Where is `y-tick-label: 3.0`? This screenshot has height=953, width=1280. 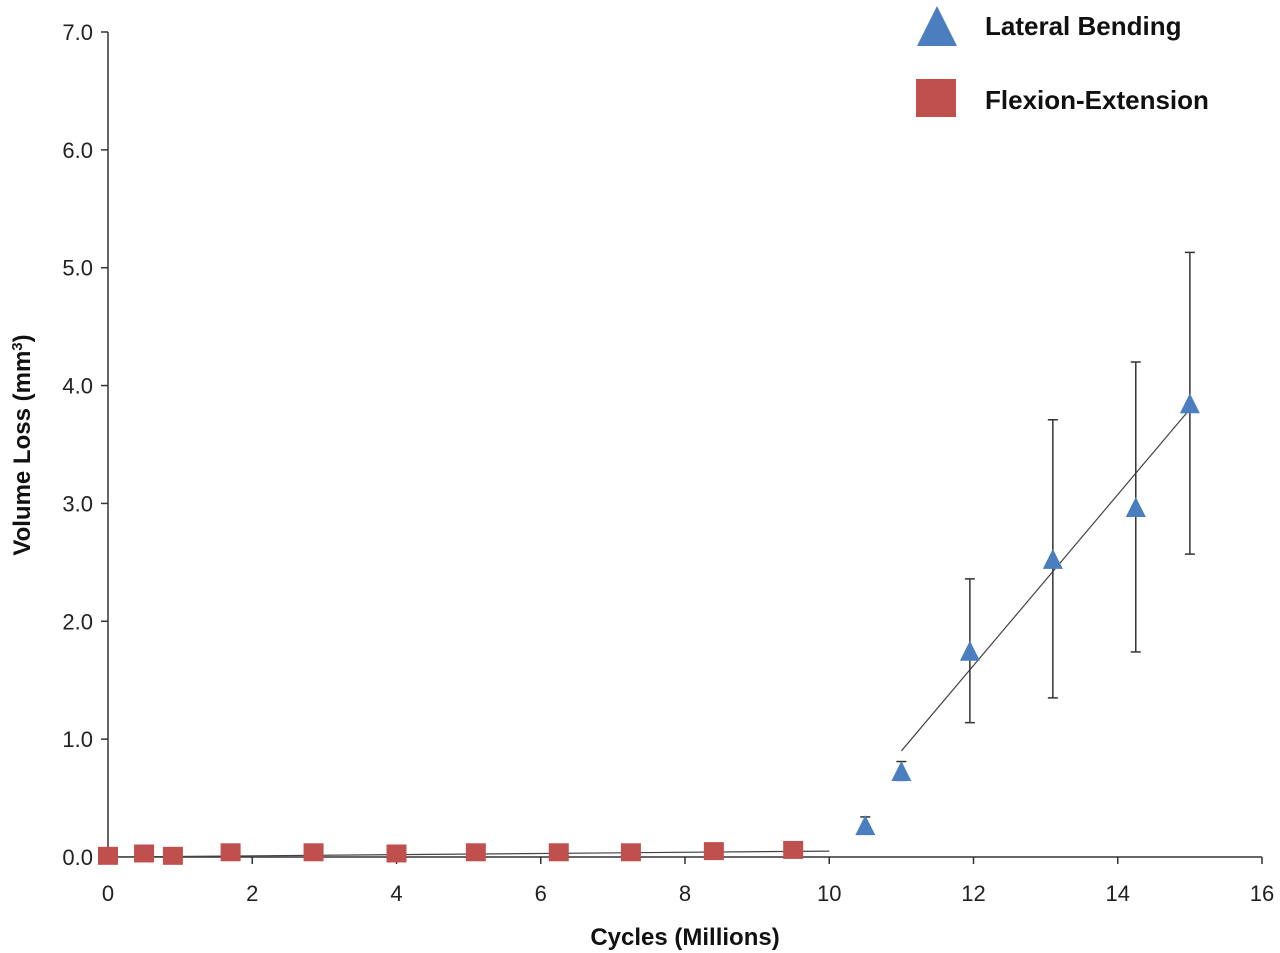 y-tick-label: 3.0 is located at coordinates (77, 503).